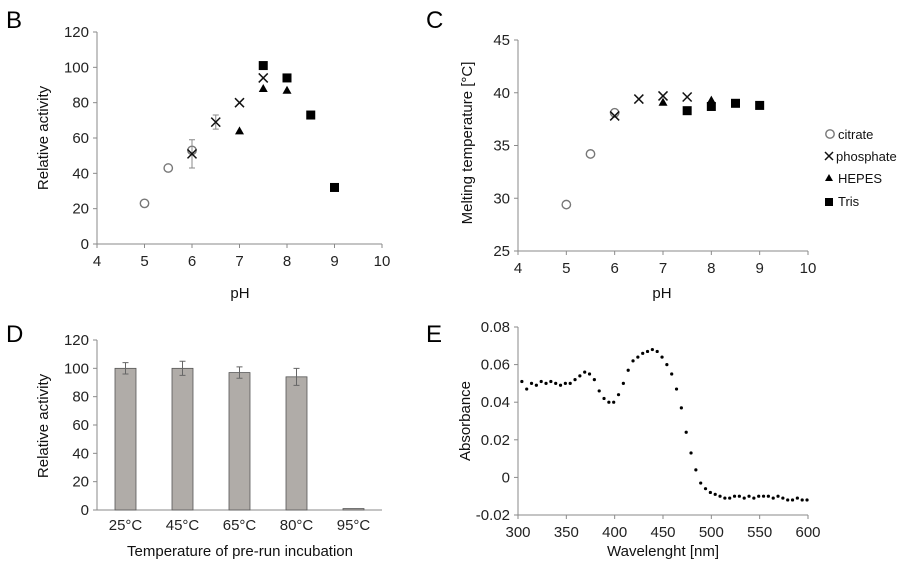  What do you see at coordinates (829, 156) in the screenshot?
I see `phosphate-marker-icon` at bounding box center [829, 156].